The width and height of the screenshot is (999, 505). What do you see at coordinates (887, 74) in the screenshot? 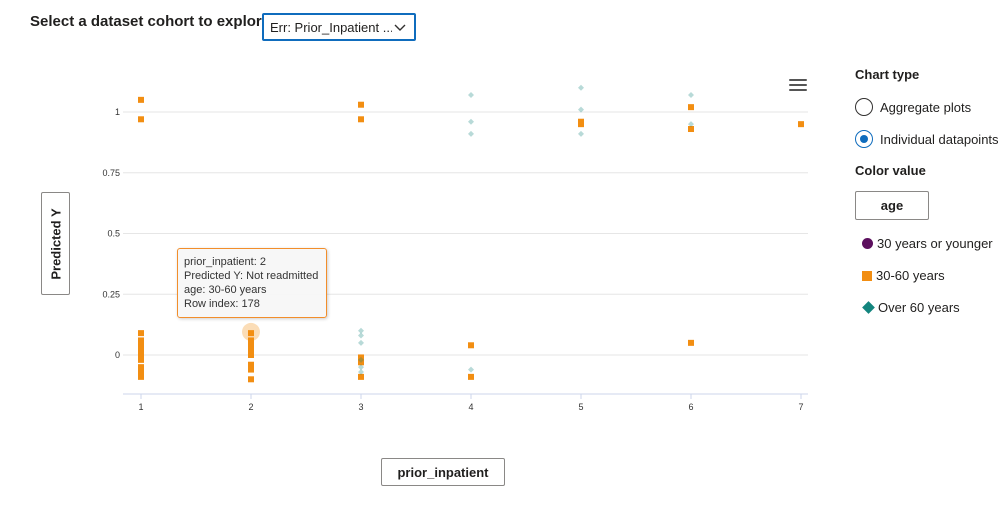
I see `chart-type-title: Chart type` at bounding box center [887, 74].